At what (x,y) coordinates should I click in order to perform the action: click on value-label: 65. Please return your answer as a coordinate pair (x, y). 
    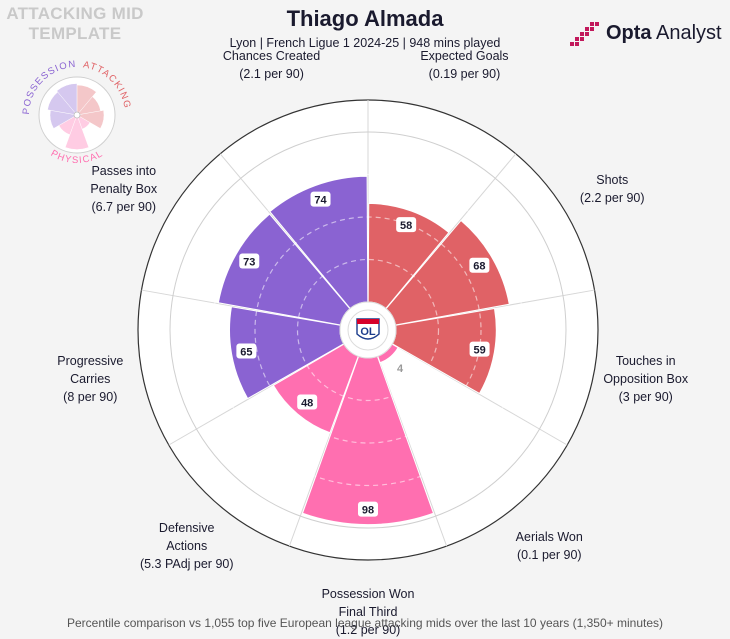
    Looking at the image, I should click on (246, 352).